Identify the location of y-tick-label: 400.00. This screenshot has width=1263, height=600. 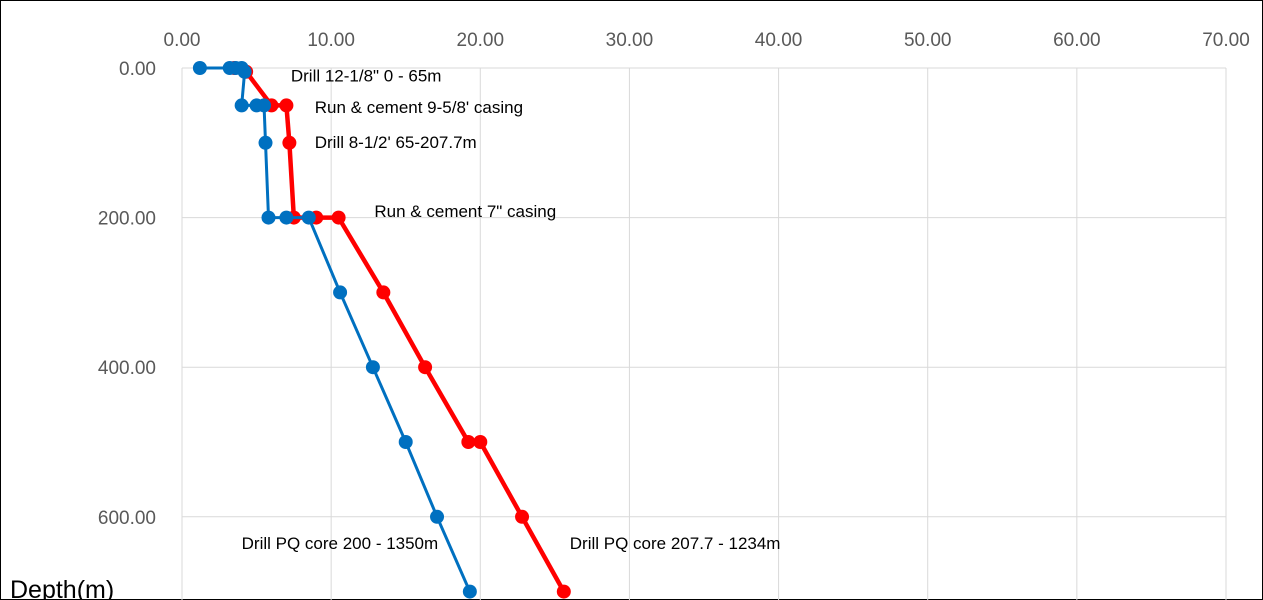
(127, 368).